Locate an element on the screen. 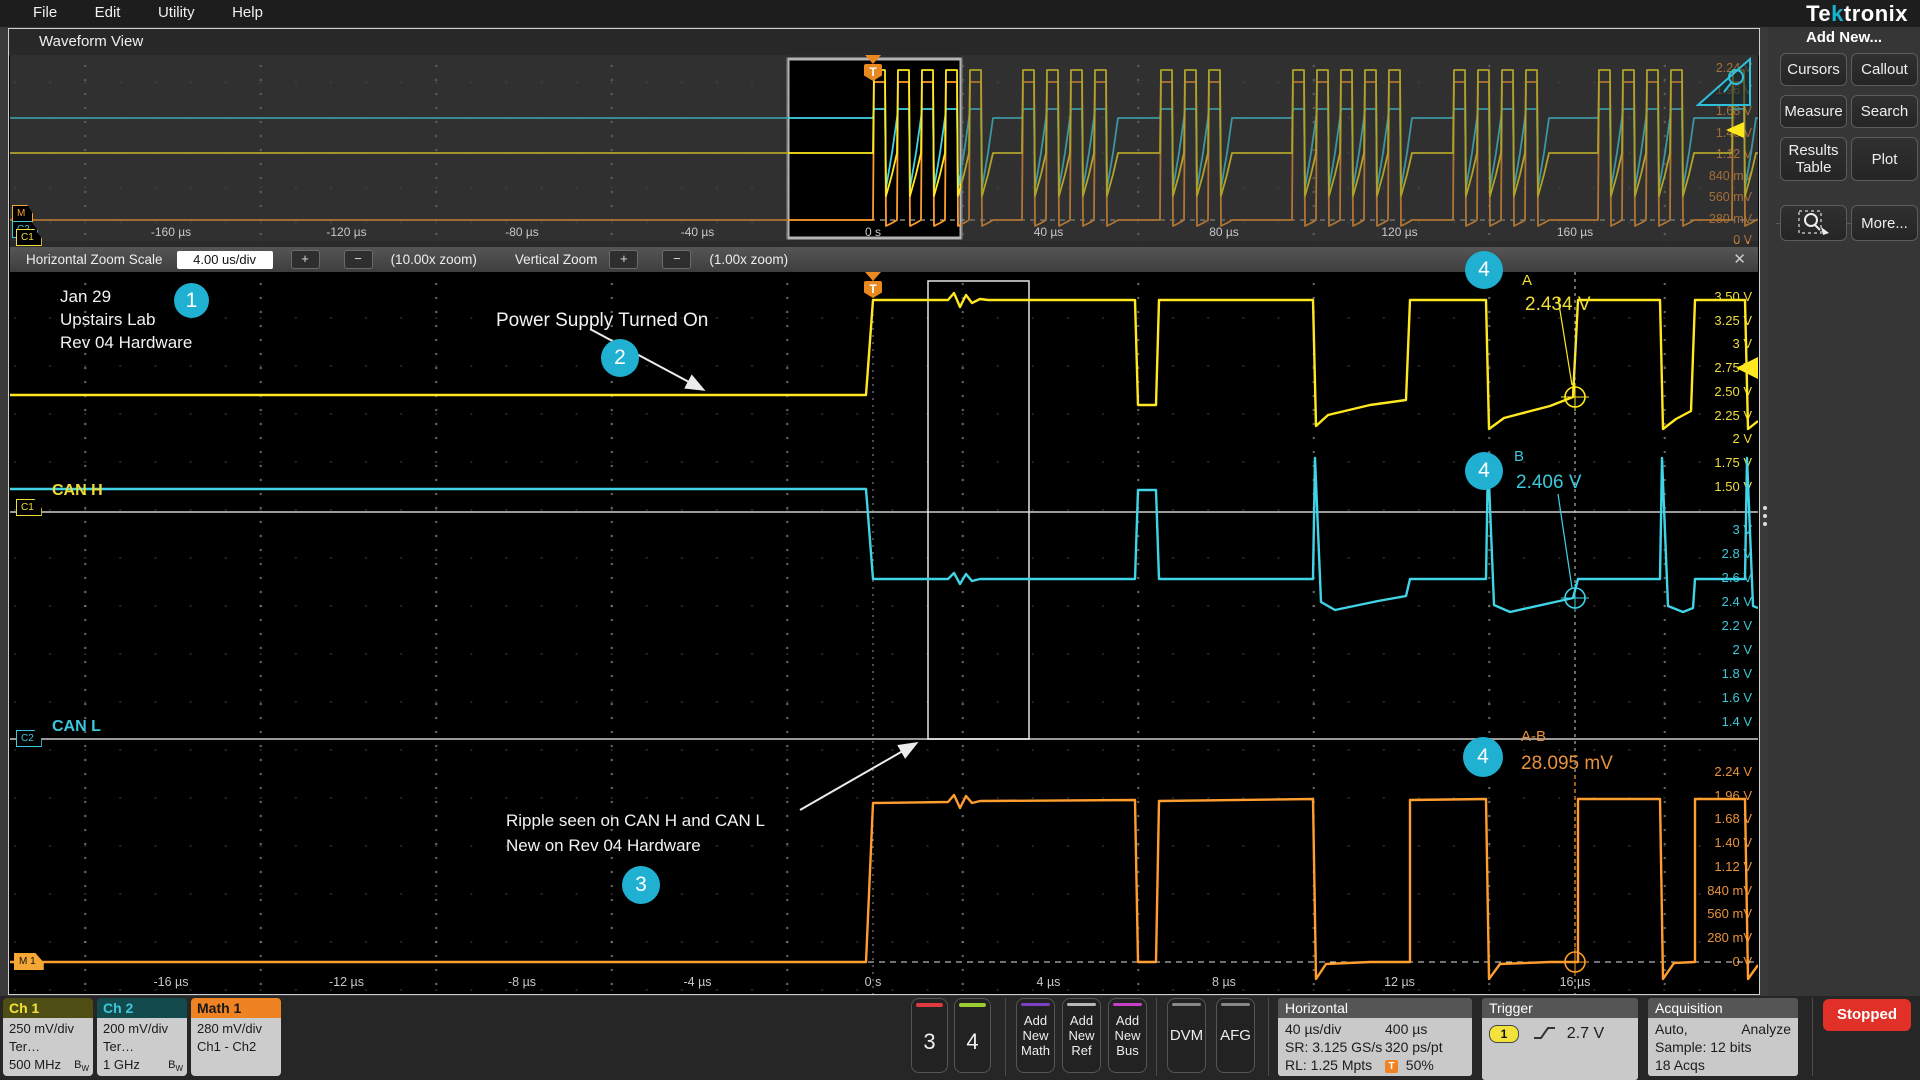 Image resolution: width=1920 pixels, height=1080 pixels. cursor-ab-value: 28.095 mV is located at coordinates (1567, 763).